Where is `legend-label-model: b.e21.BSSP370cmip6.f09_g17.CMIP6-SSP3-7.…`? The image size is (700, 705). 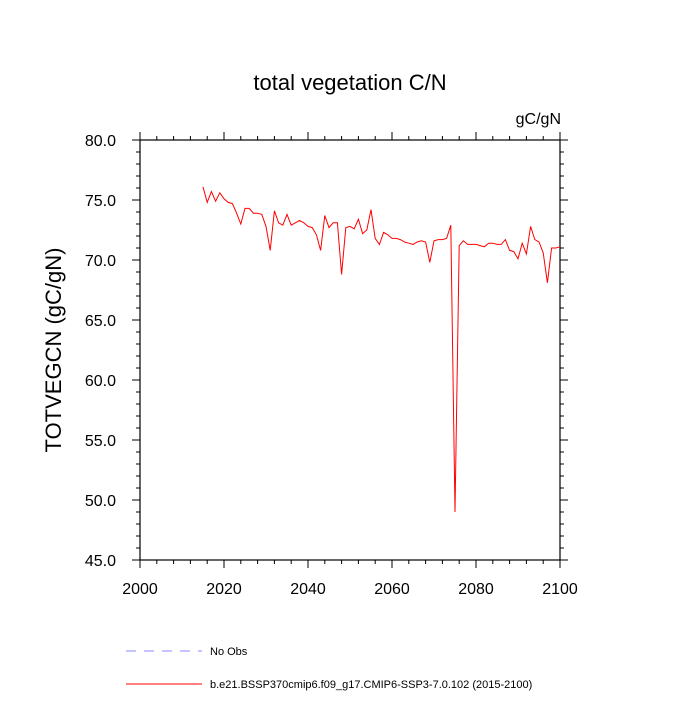 legend-label-model: b.e21.BSSP370cmip6.f09_g17.CMIP6-SSP3-7.… is located at coordinates (371, 685).